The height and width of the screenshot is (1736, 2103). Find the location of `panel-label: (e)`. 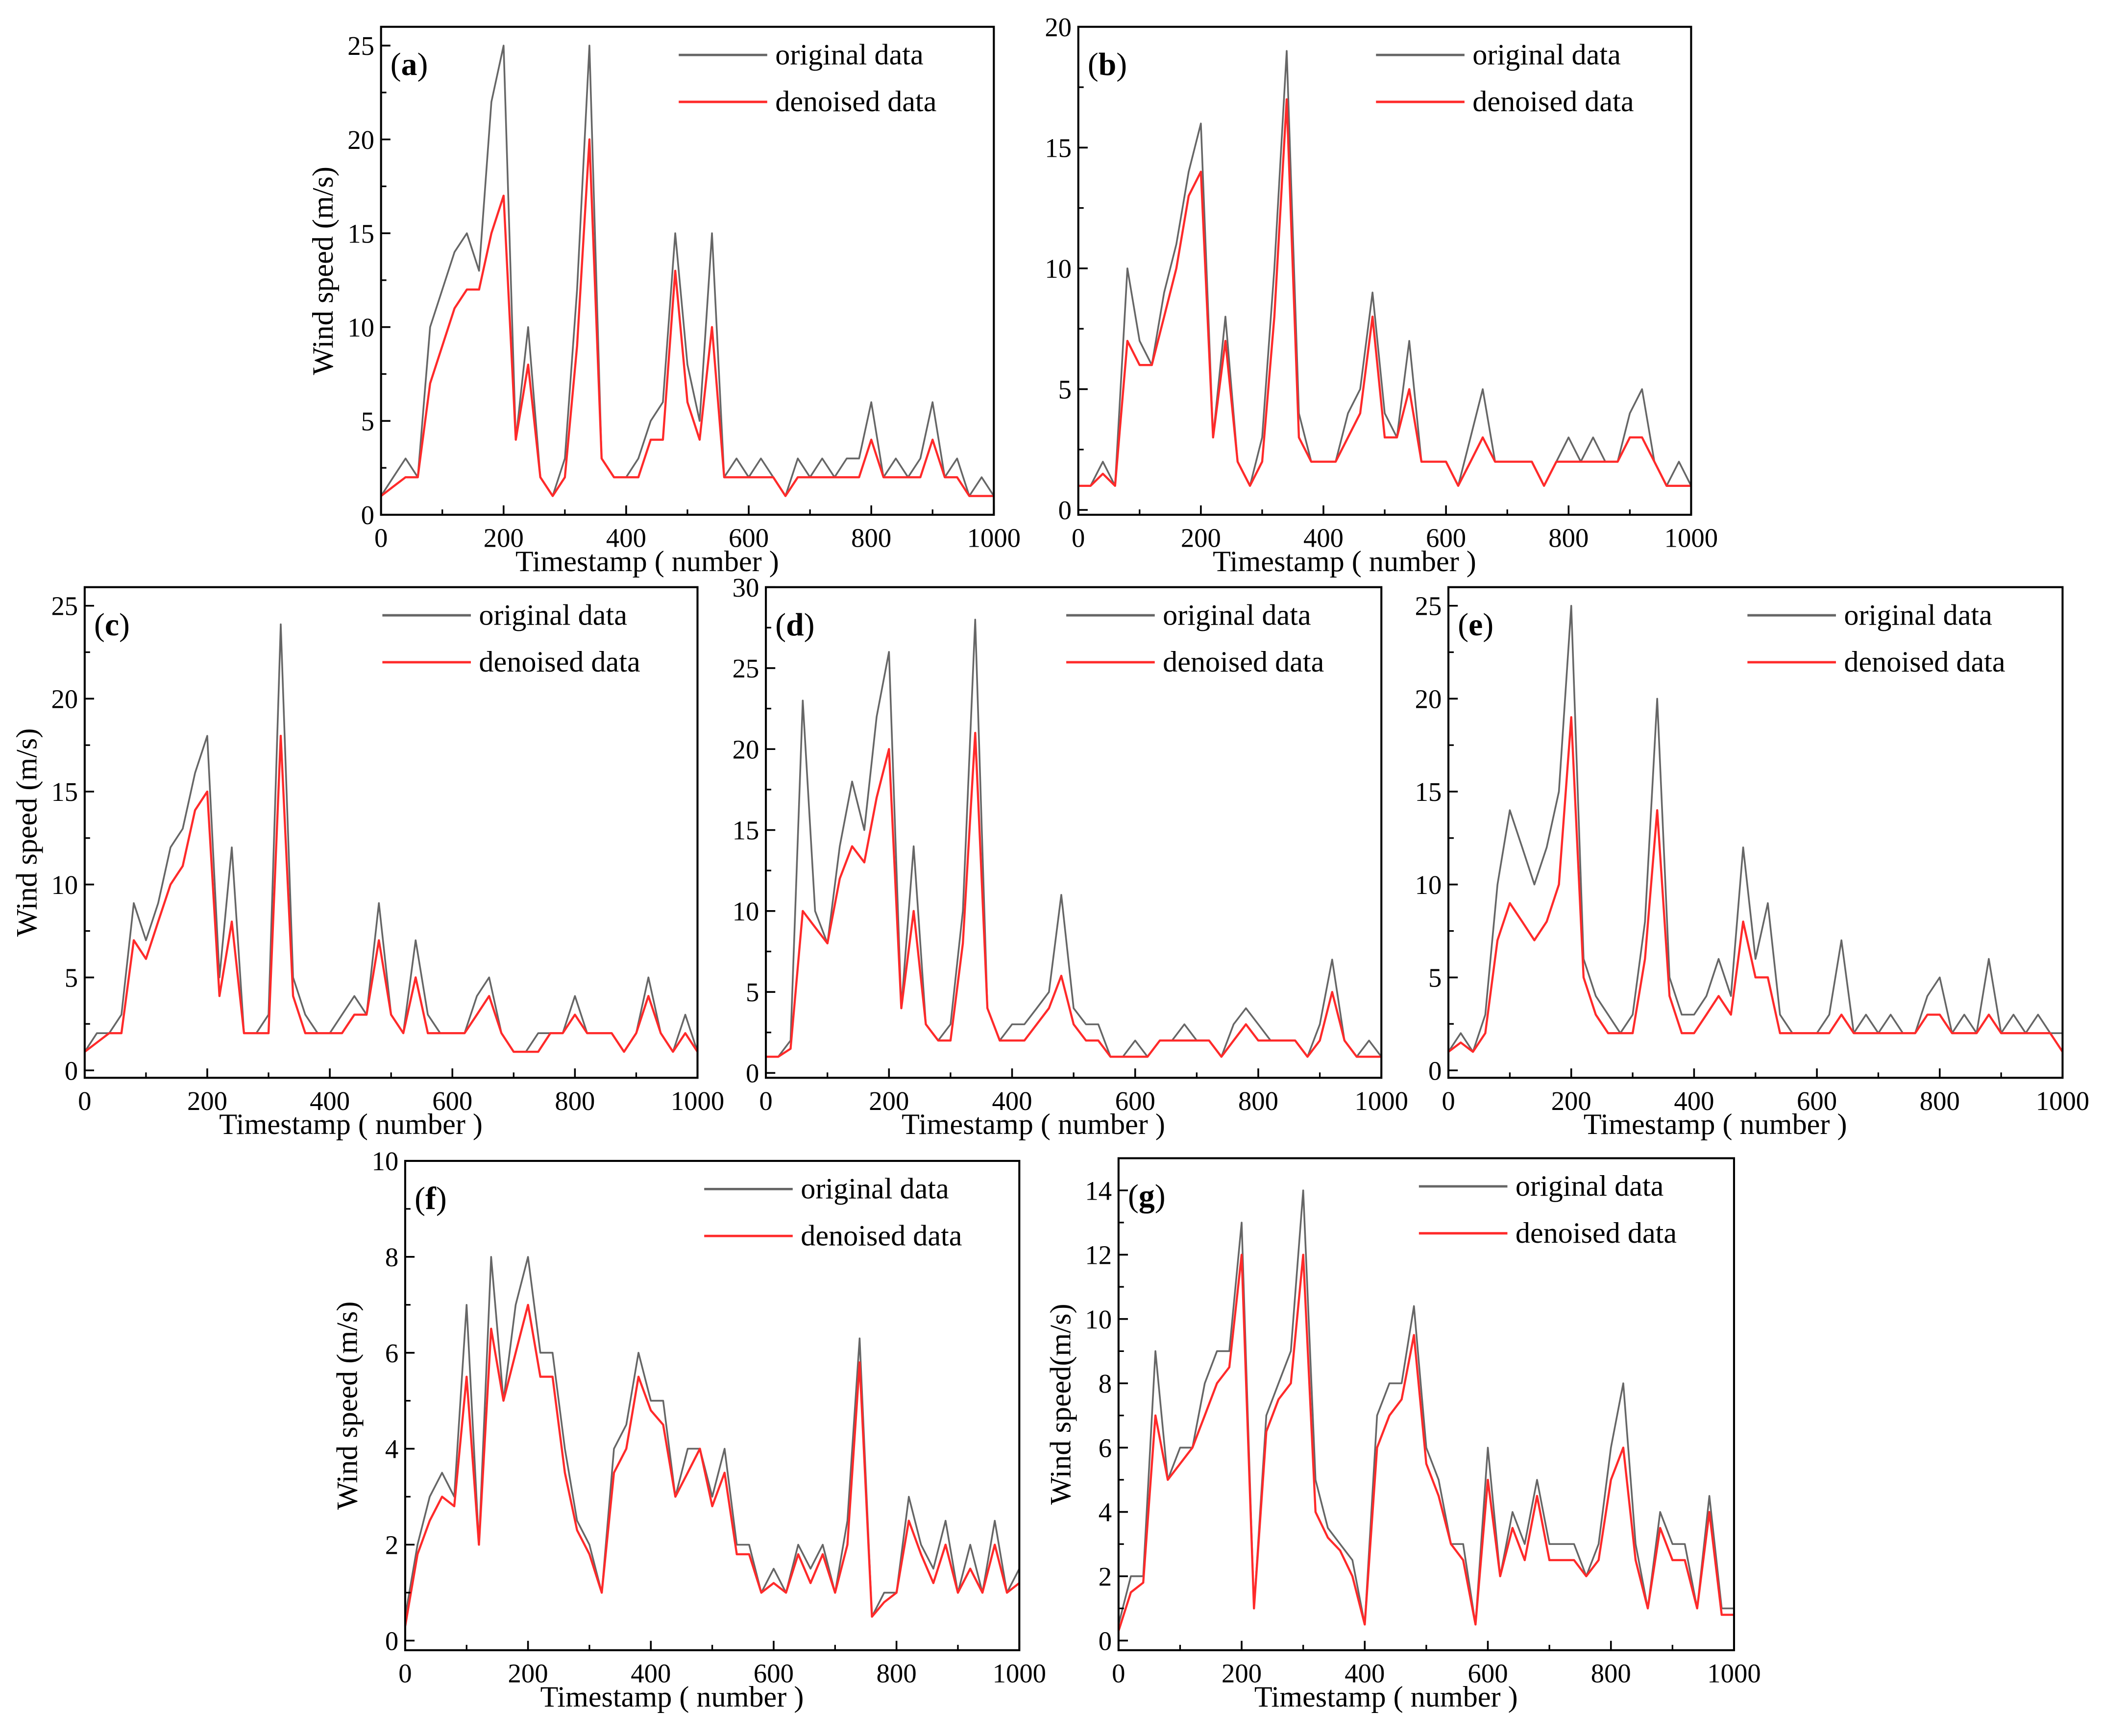

panel-label: (e) is located at coordinates (1476, 625).